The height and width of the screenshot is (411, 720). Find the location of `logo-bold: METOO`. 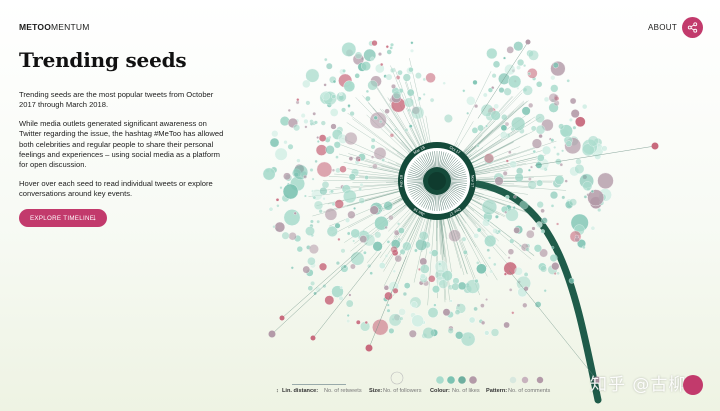

logo-bold: METOO is located at coordinates (35, 27).